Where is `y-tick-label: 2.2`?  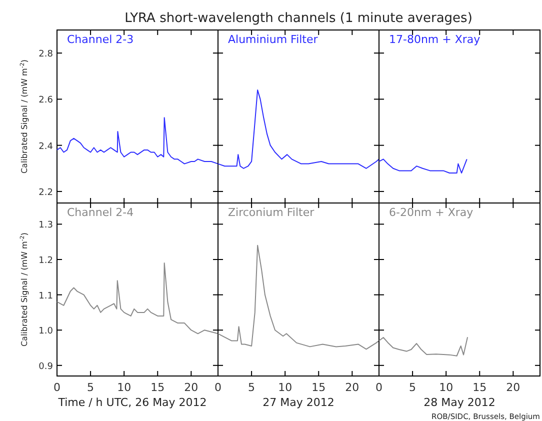 y-tick-label: 2.2 is located at coordinates (45, 193).